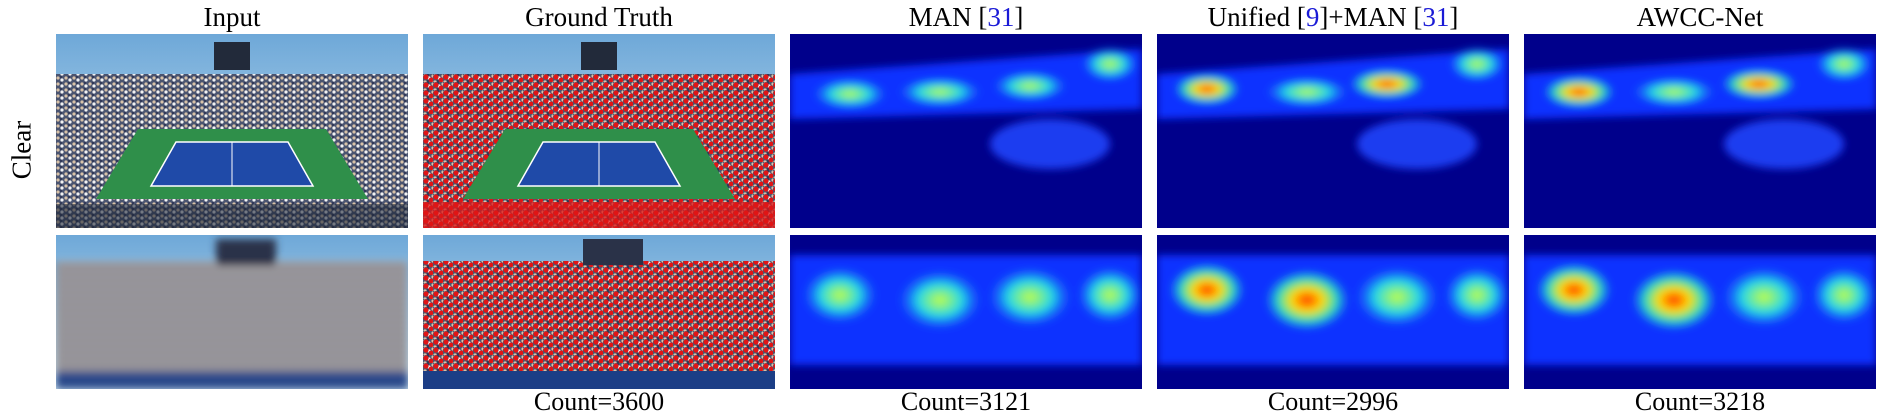 The image size is (1879, 418). I want to click on count-ground-truth: Count=3600, so click(599, 401).